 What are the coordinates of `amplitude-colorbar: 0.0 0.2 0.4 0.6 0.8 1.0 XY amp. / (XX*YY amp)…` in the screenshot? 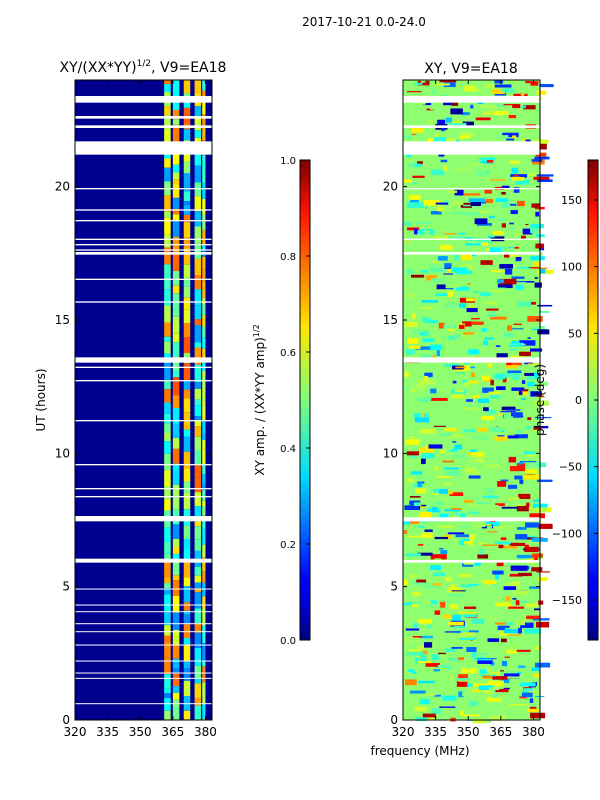 It's located at (281, 401).